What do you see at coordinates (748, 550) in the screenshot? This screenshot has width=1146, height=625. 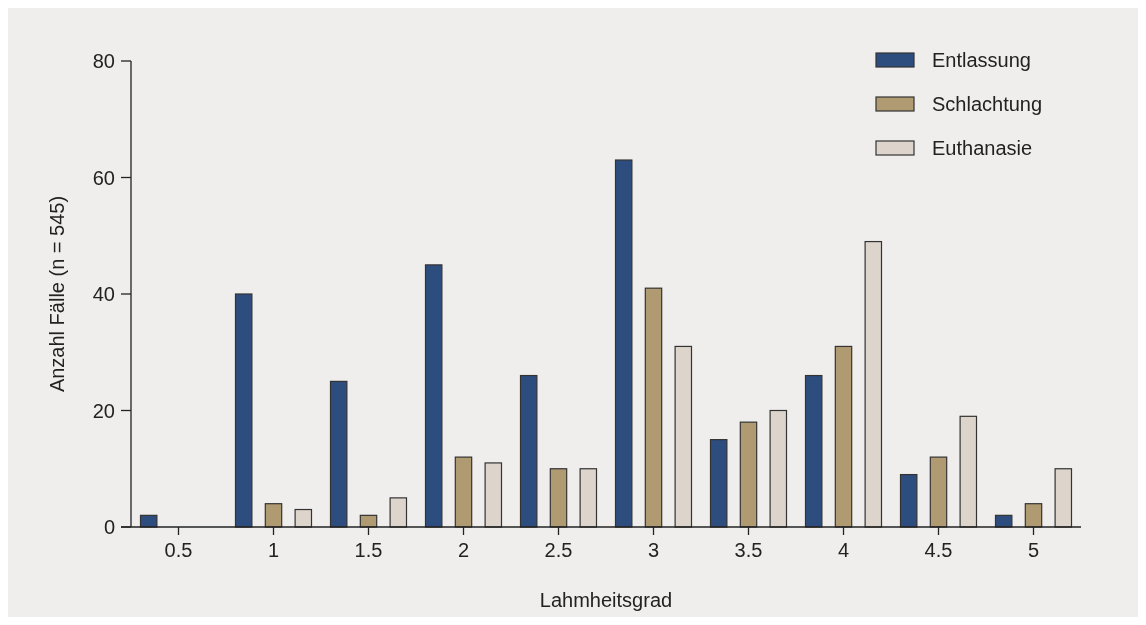 I see `x-tick-label: 3.5` at bounding box center [748, 550].